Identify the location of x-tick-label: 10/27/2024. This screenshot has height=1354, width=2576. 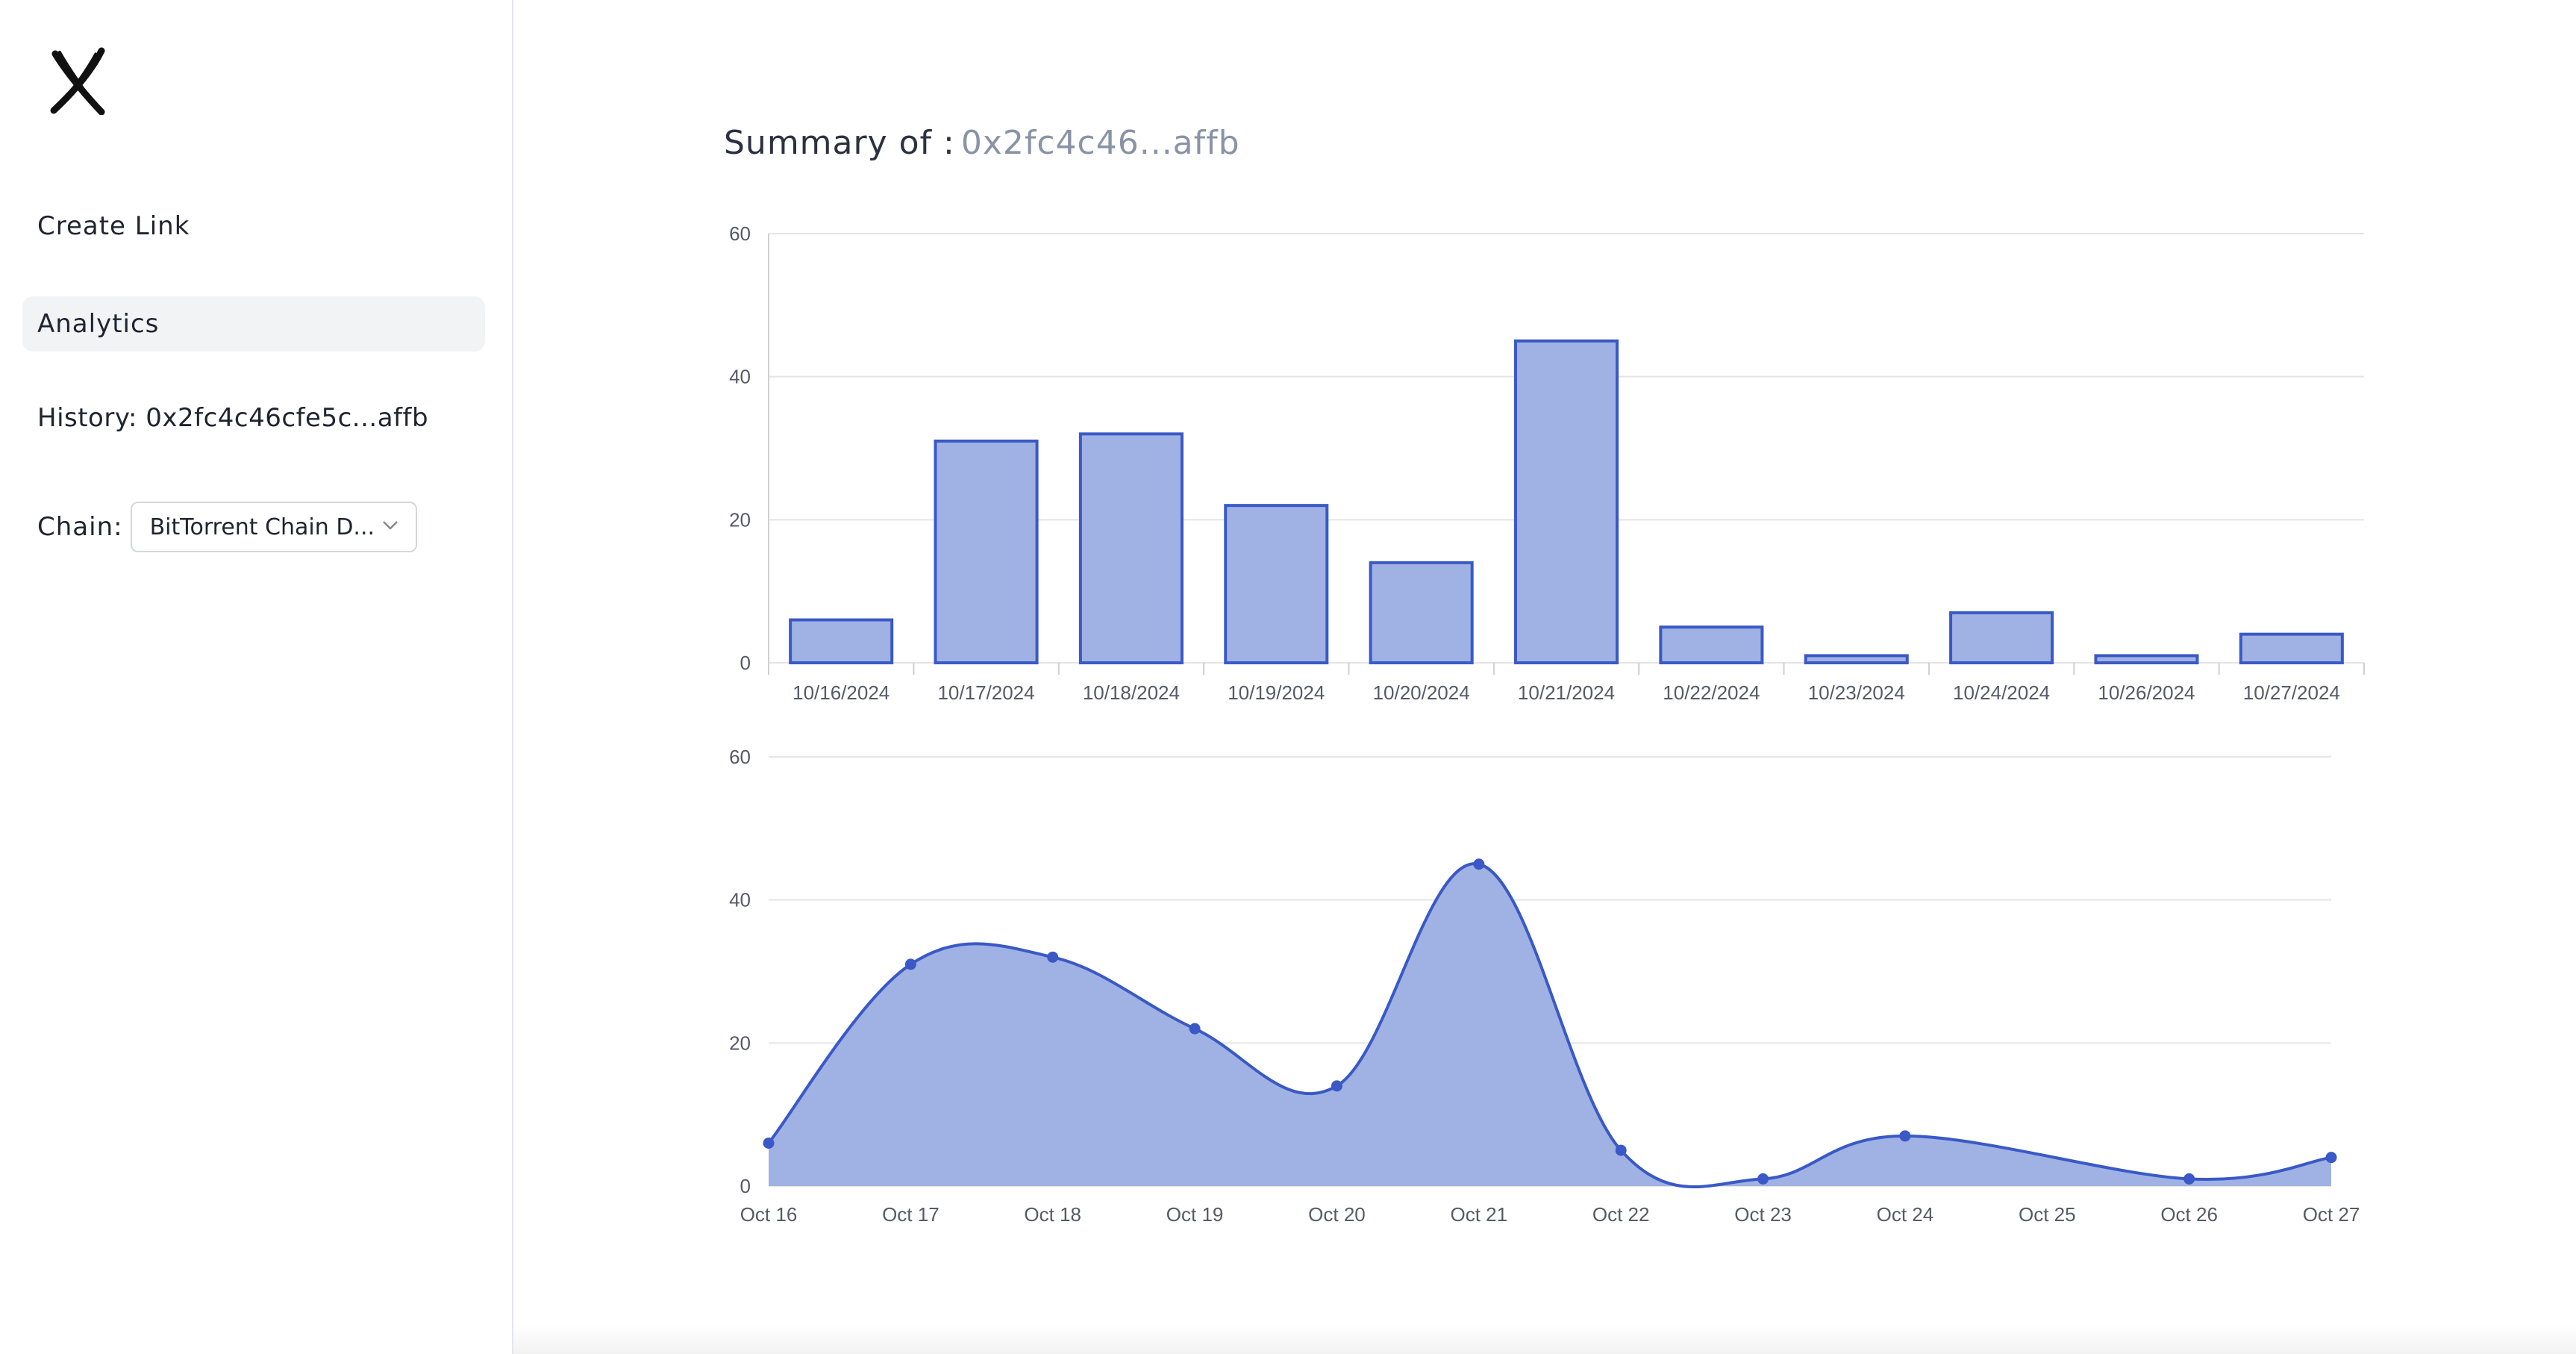
(2291, 692).